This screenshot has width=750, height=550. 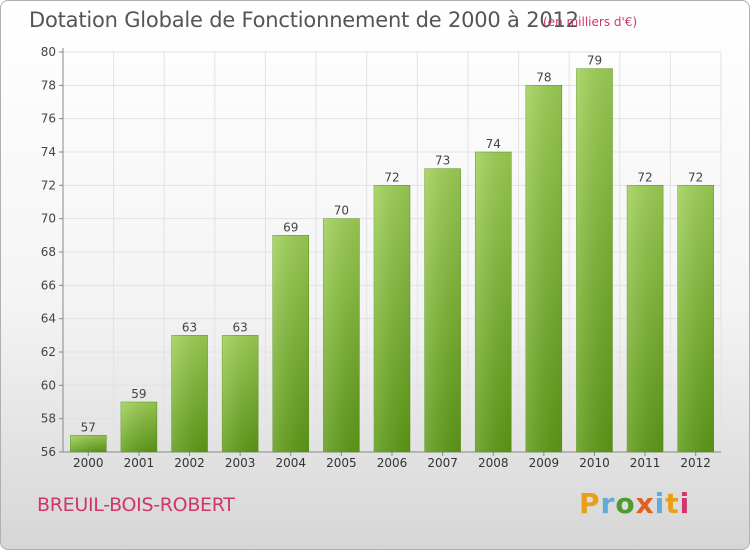 I want to click on x-tick-label: 2010, so click(x=594, y=463).